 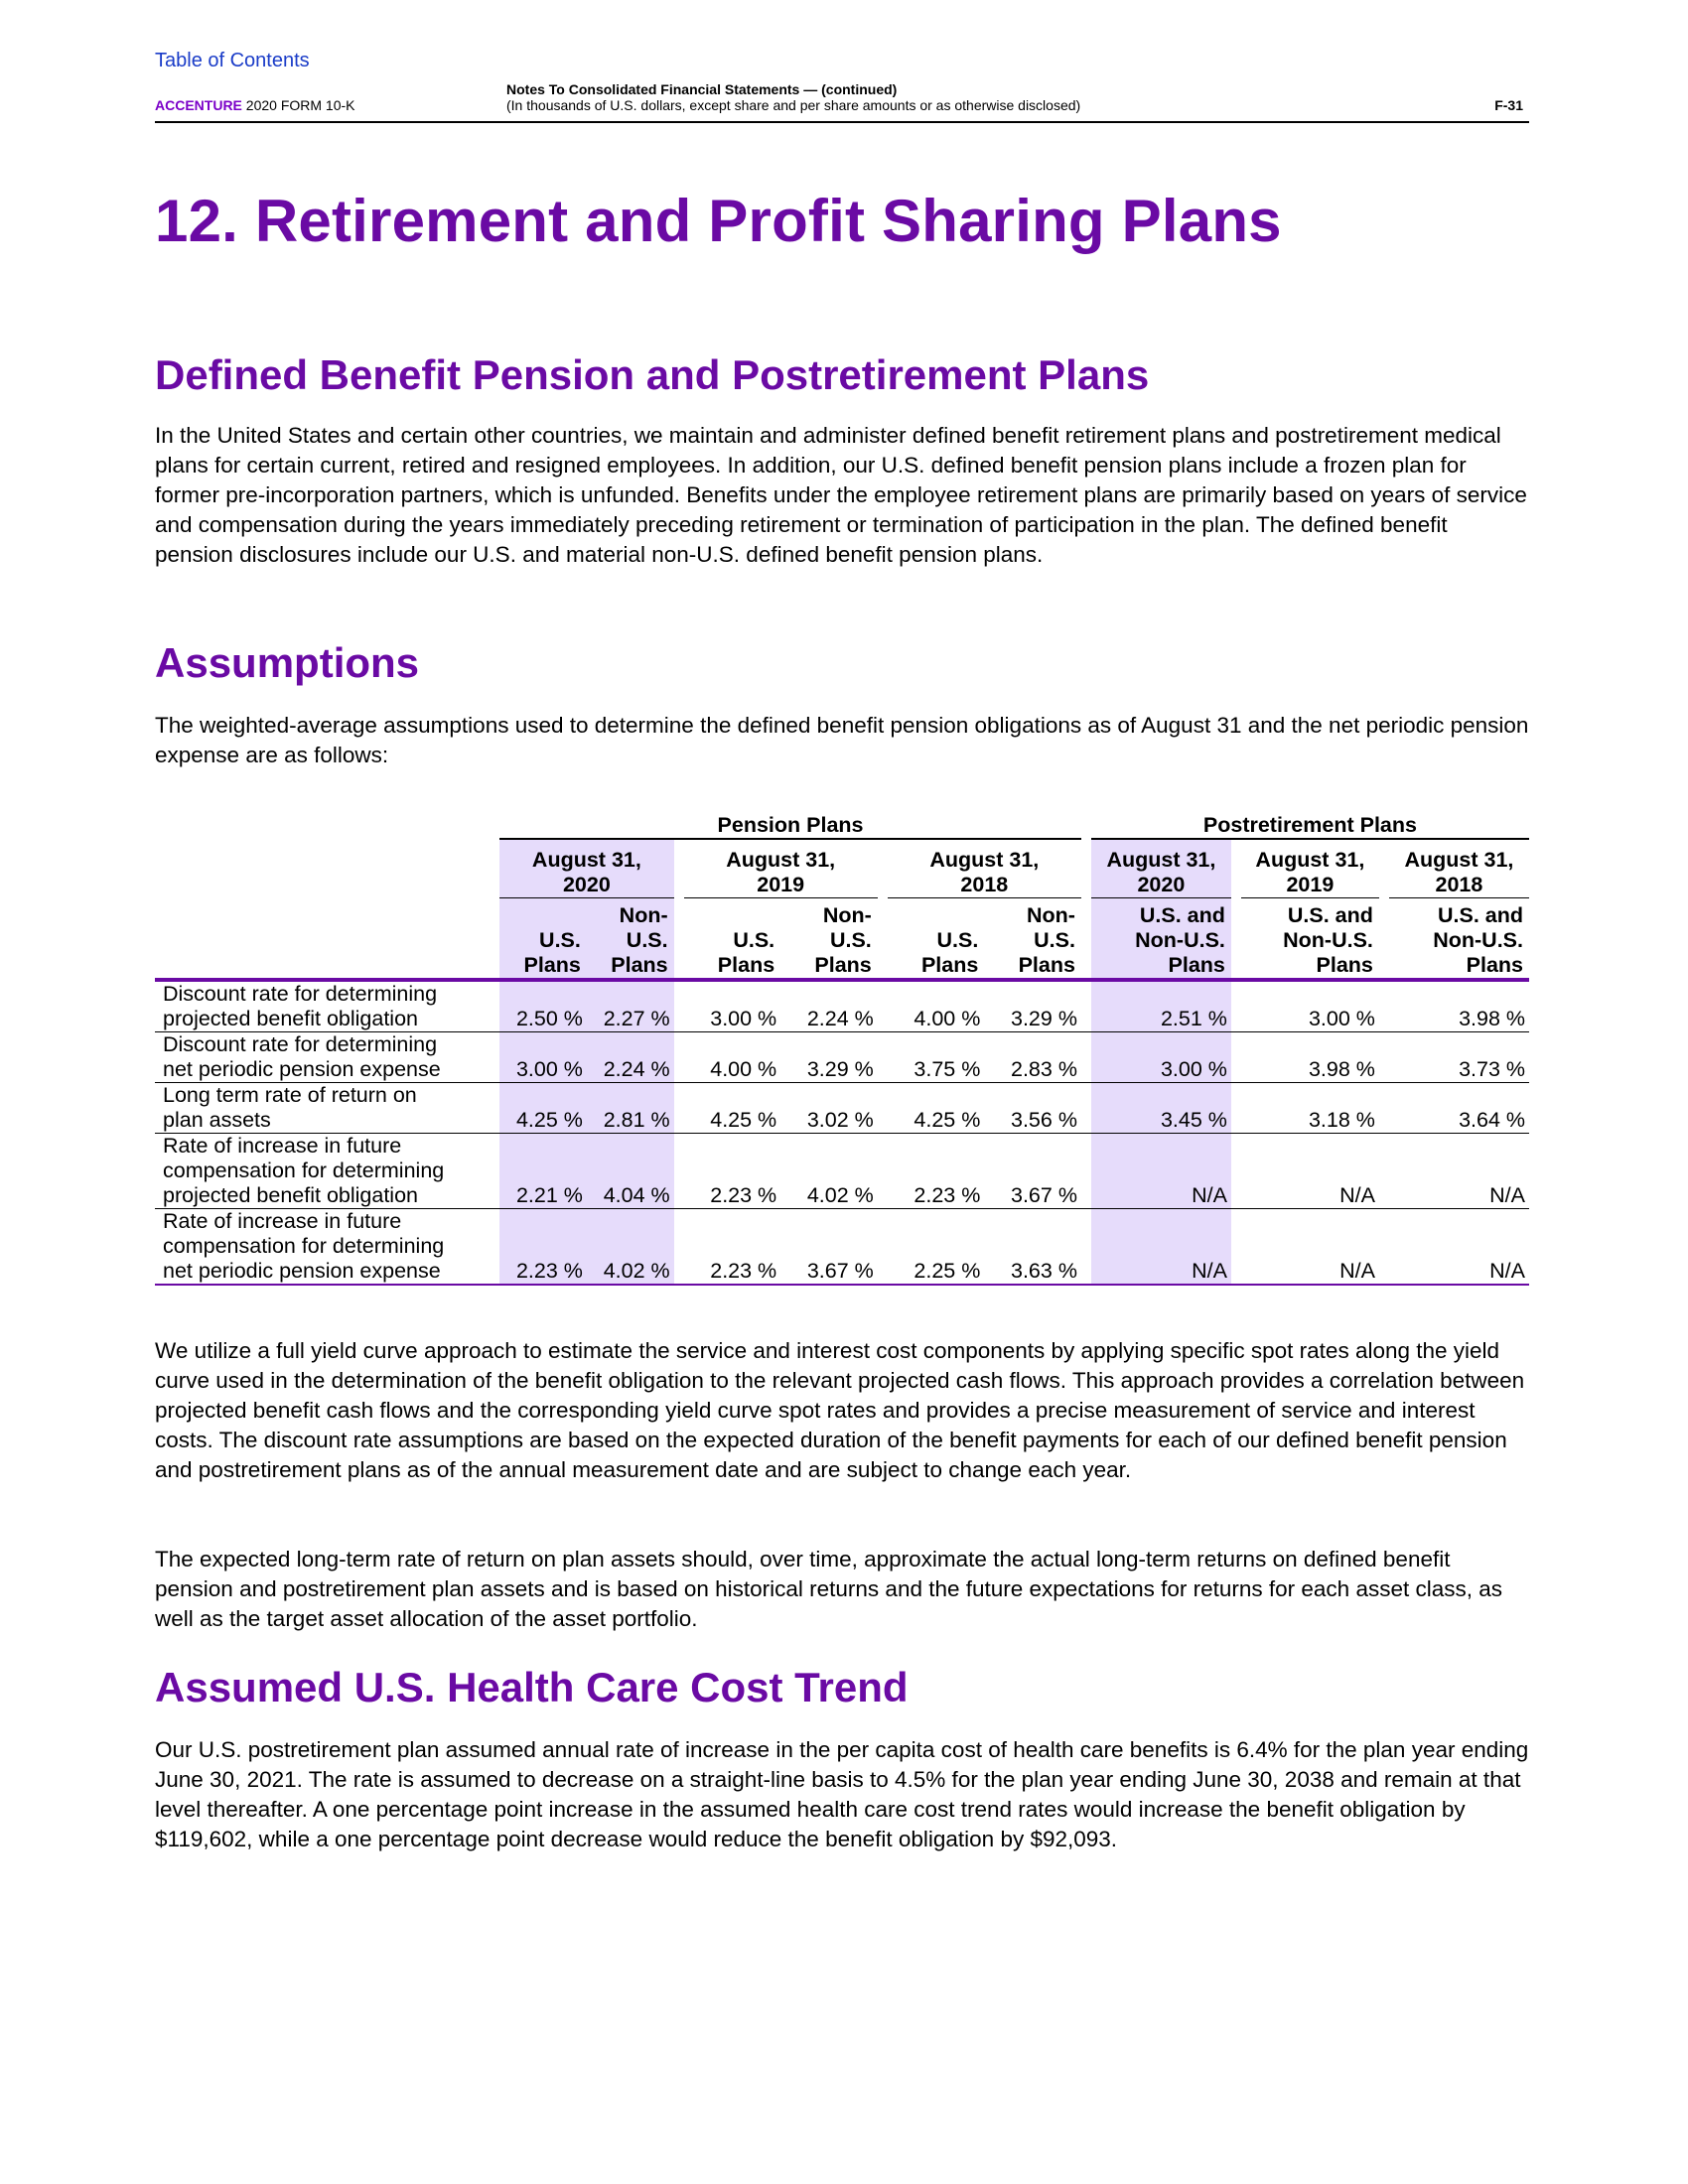 I want to click on group-header-row: Pension Plans Postretirement Plans, so click(x=842, y=822).